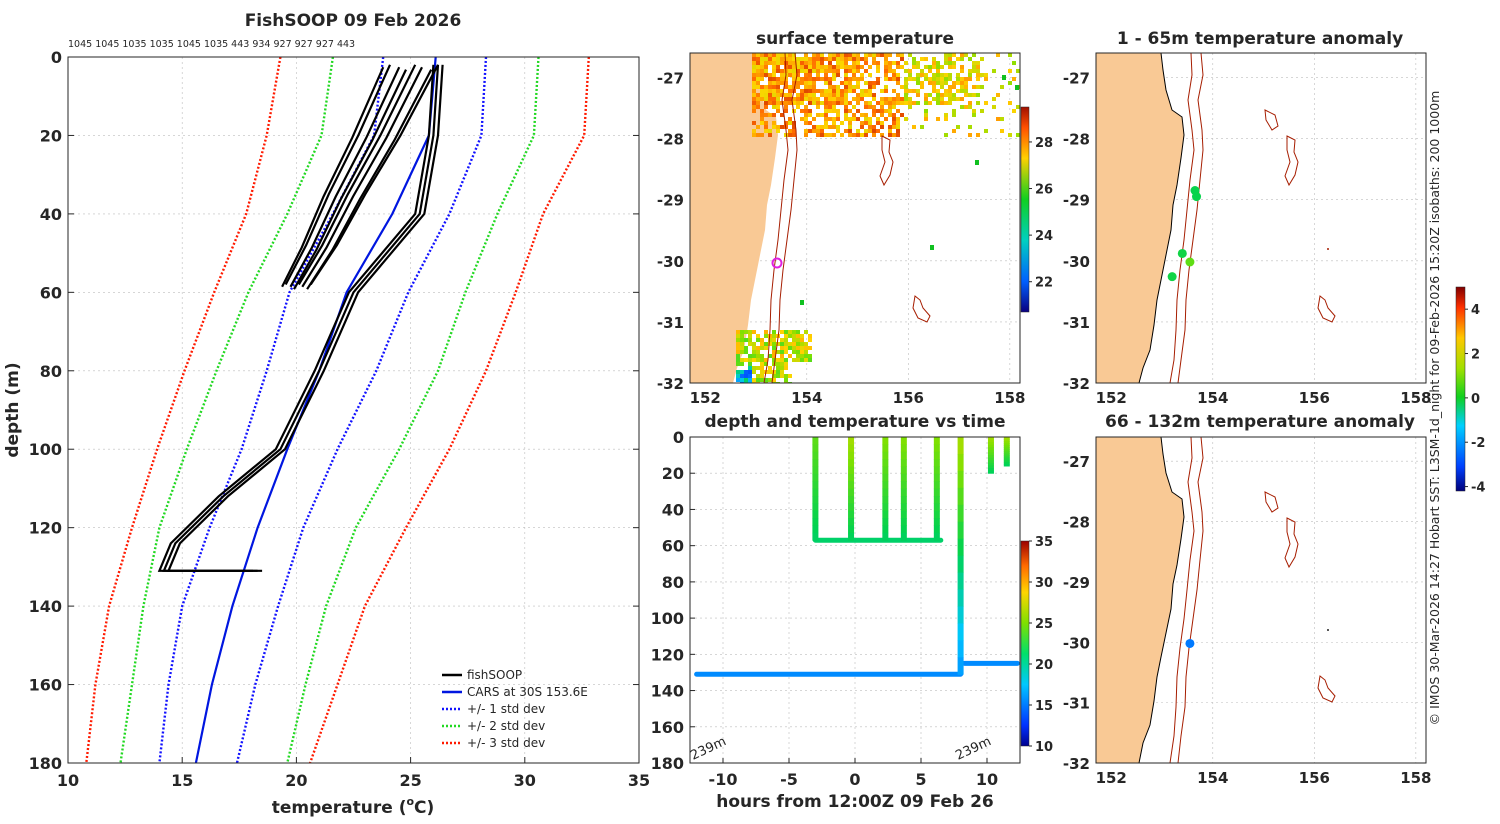  What do you see at coordinates (1041, 213) in the screenshot?
I see `surface-colorbar-ticks: 22 24 26 28` at bounding box center [1041, 213].